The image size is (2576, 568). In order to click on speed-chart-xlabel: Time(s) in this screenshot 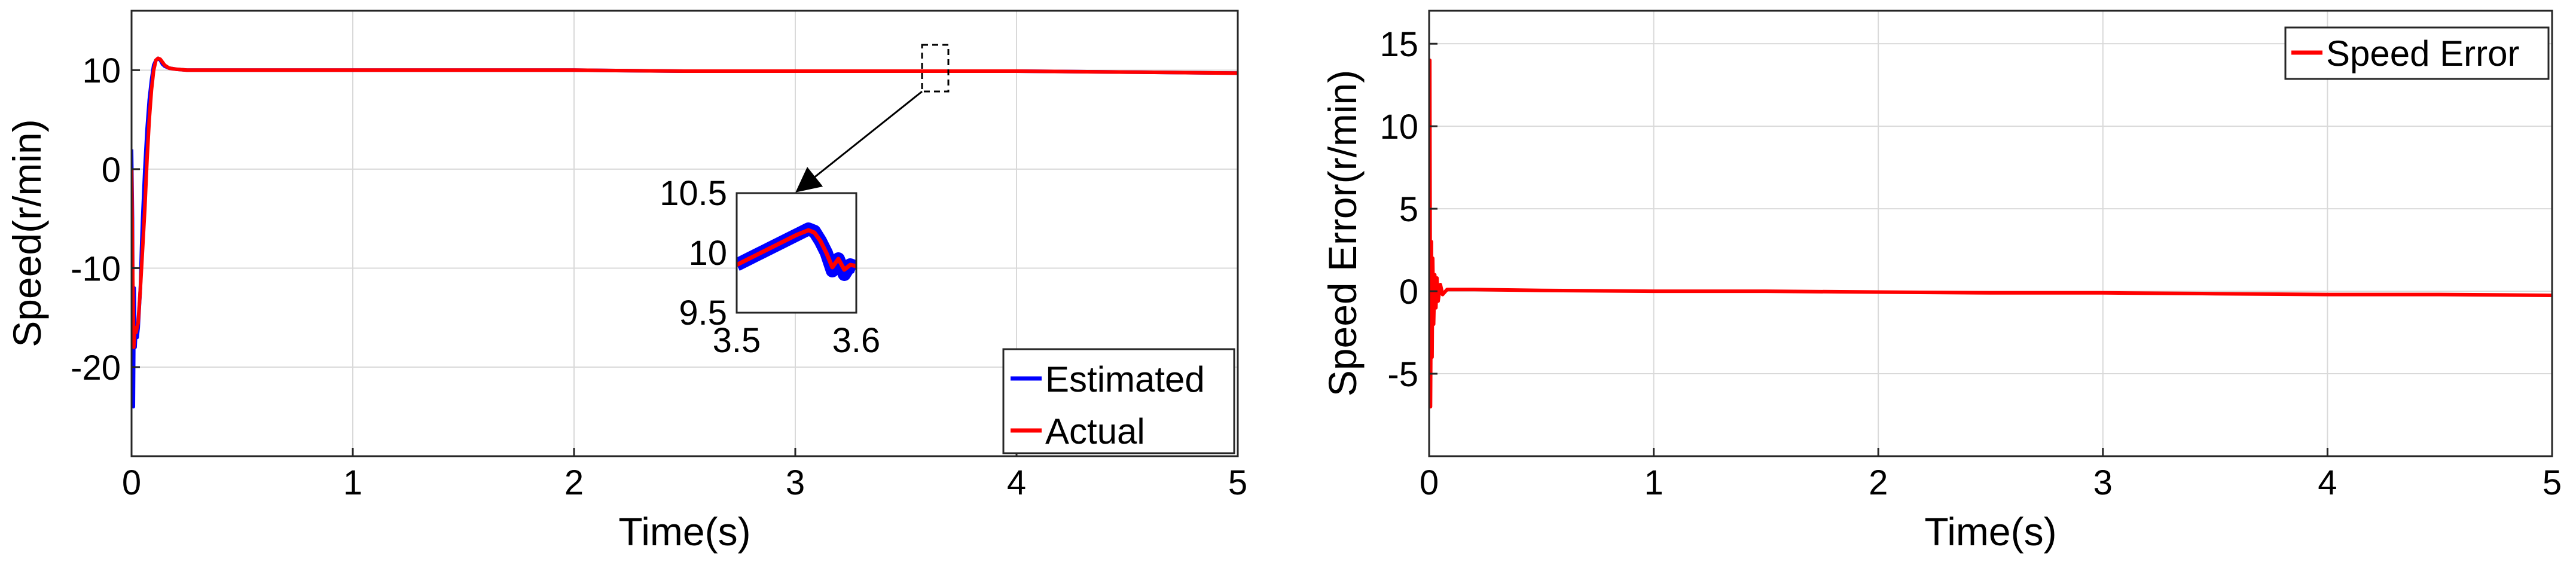, I will do `click(684, 531)`.